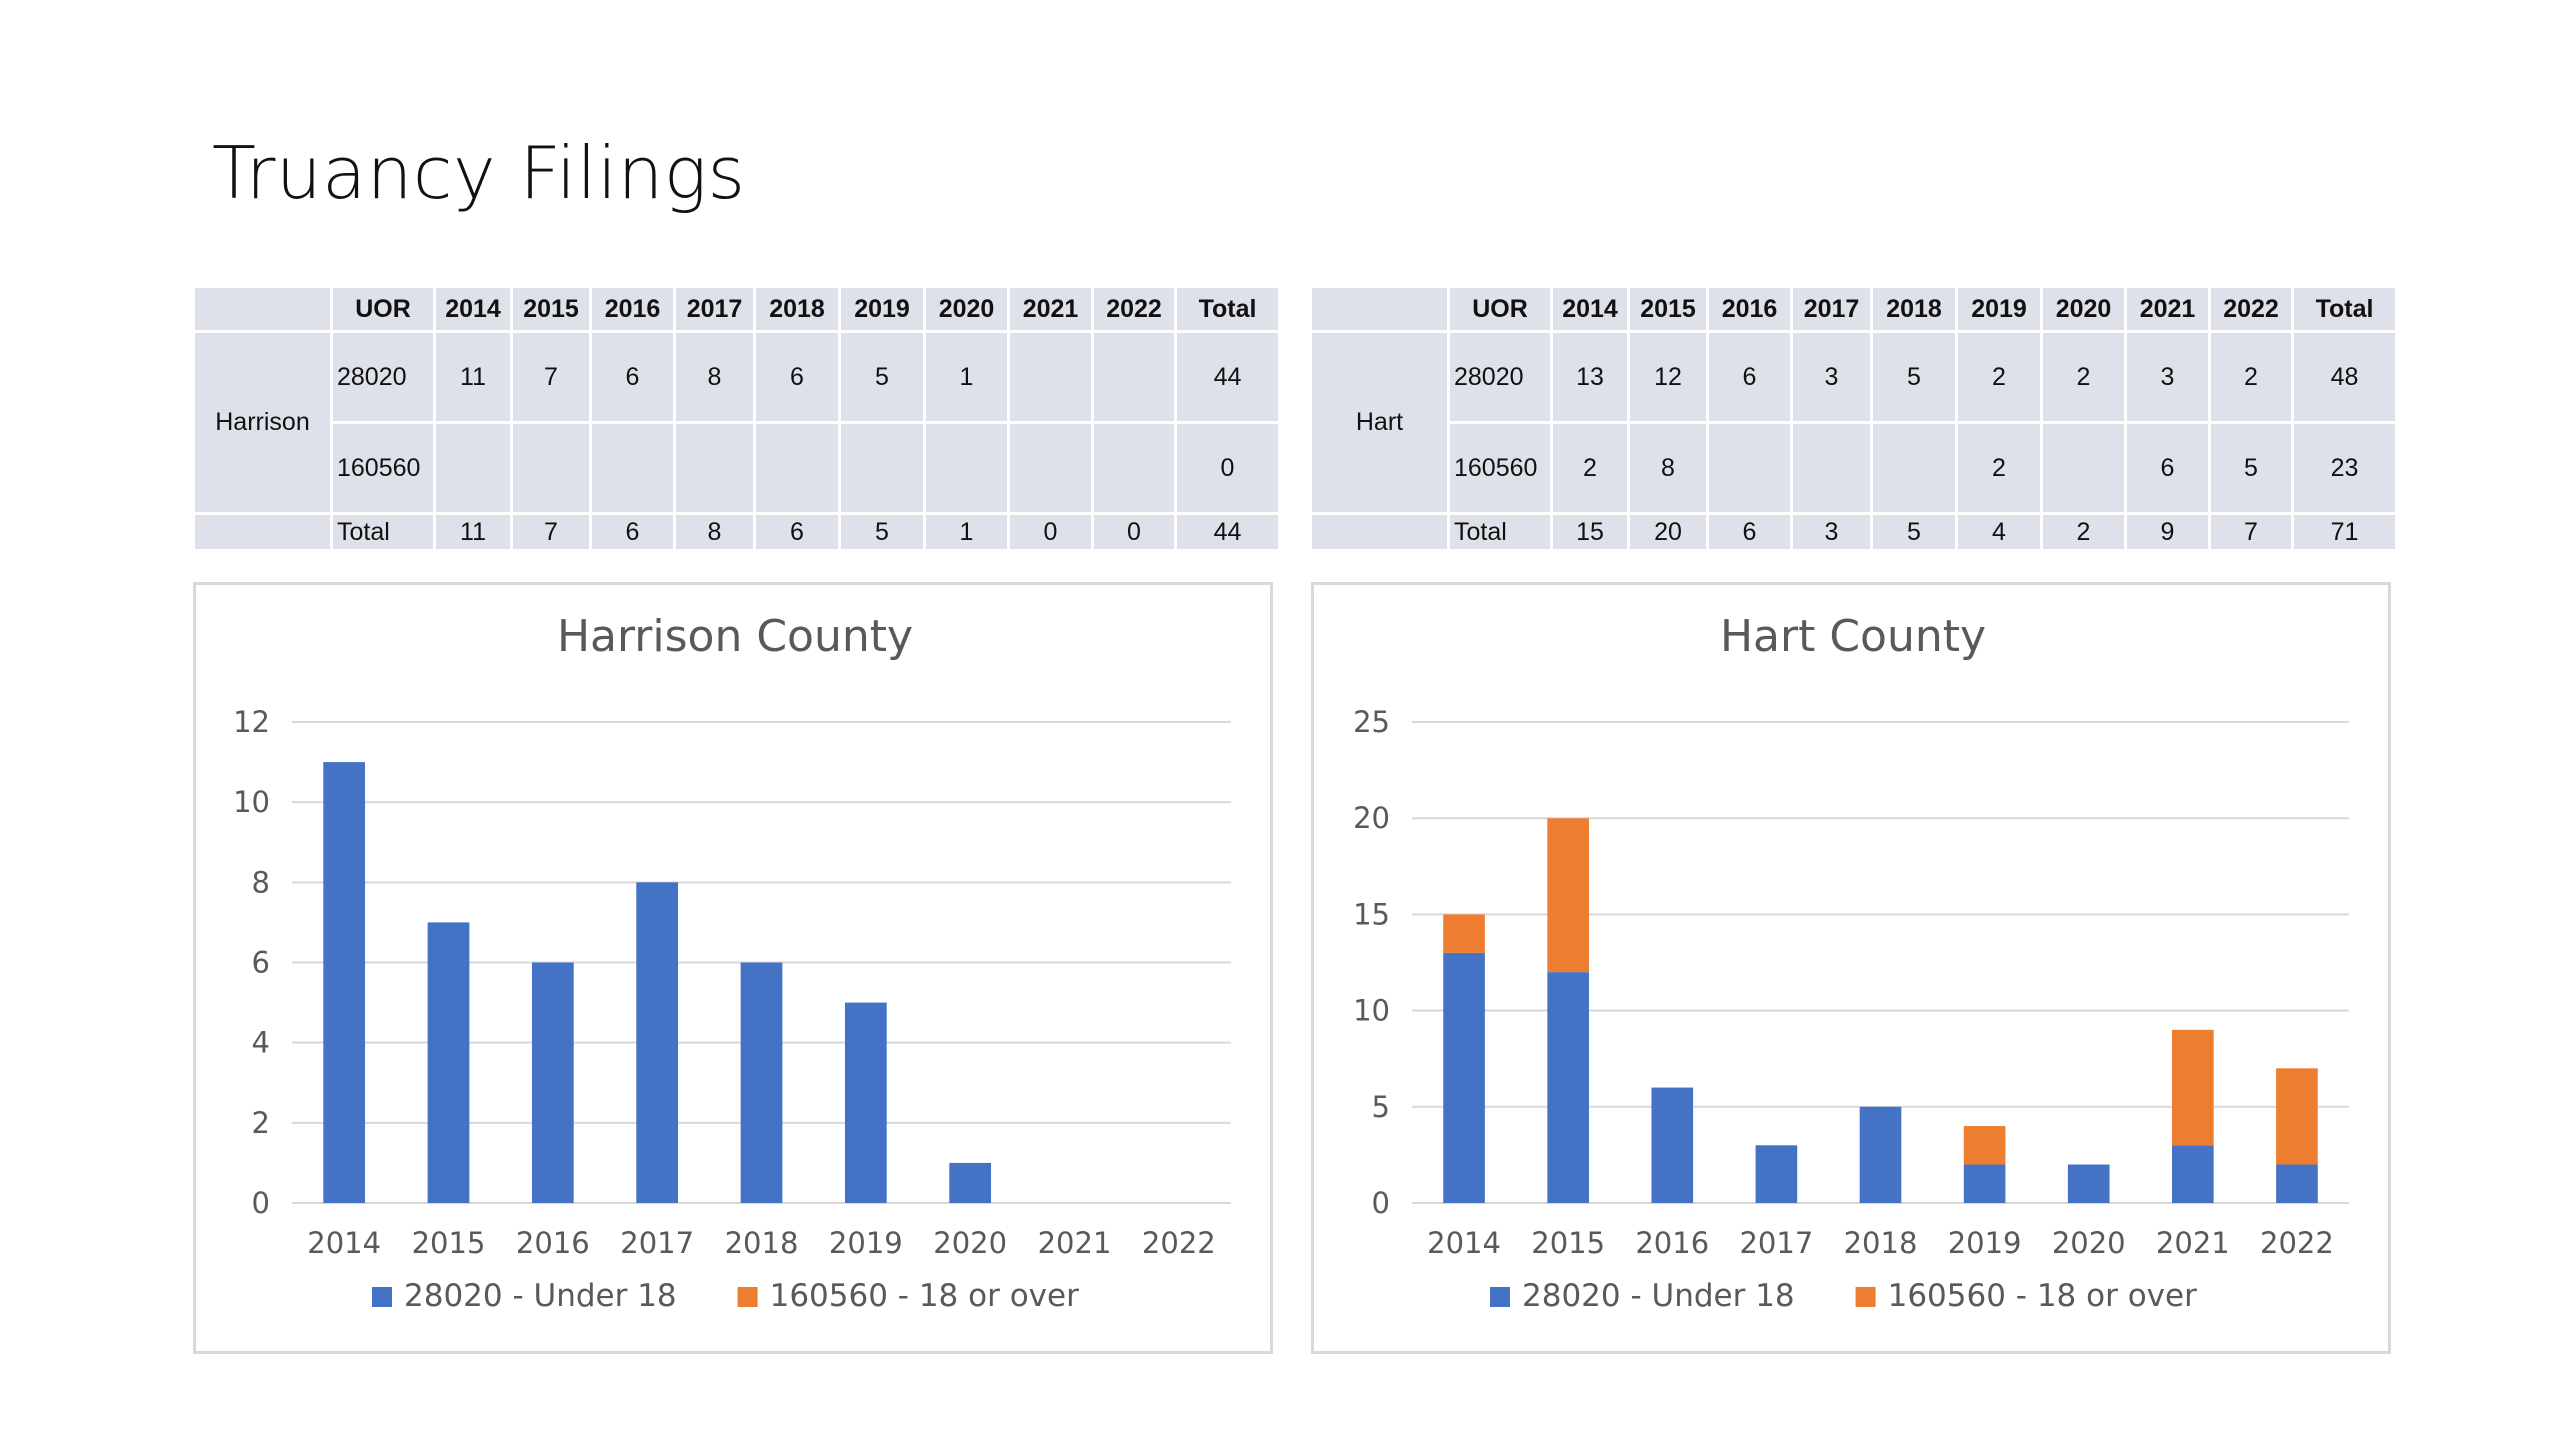 Image resolution: width=2560 pixels, height=1440 pixels. I want to click on table-header: 2018, so click(795, 310).